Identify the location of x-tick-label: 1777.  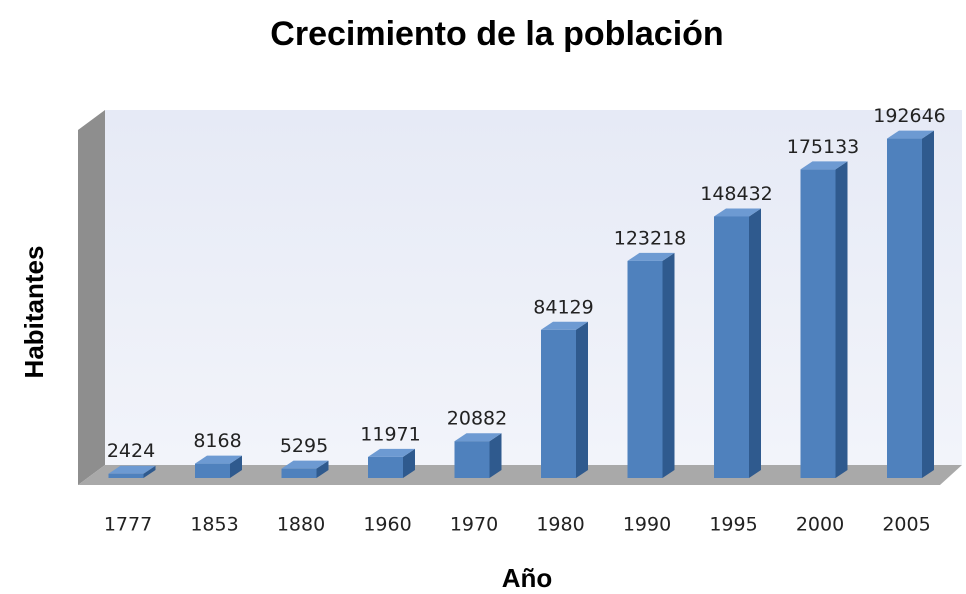
(128, 525).